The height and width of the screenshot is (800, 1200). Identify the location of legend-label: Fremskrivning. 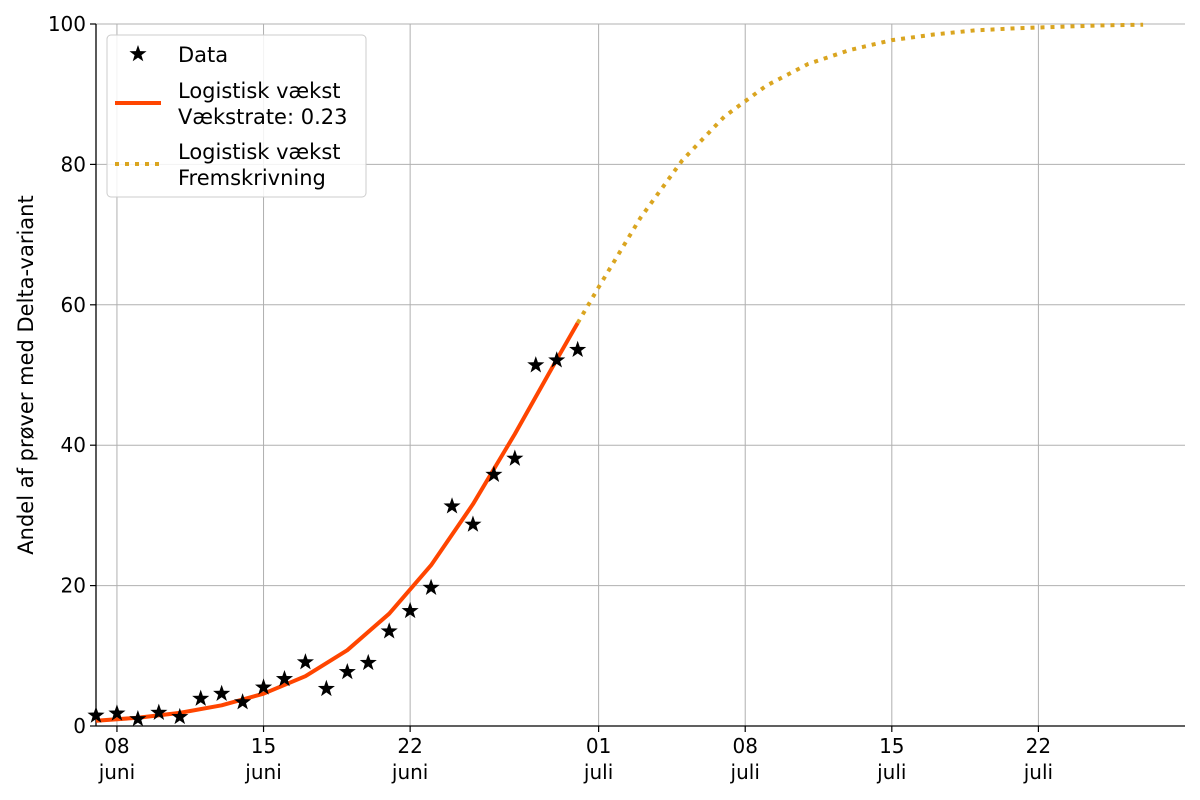
(252, 178).